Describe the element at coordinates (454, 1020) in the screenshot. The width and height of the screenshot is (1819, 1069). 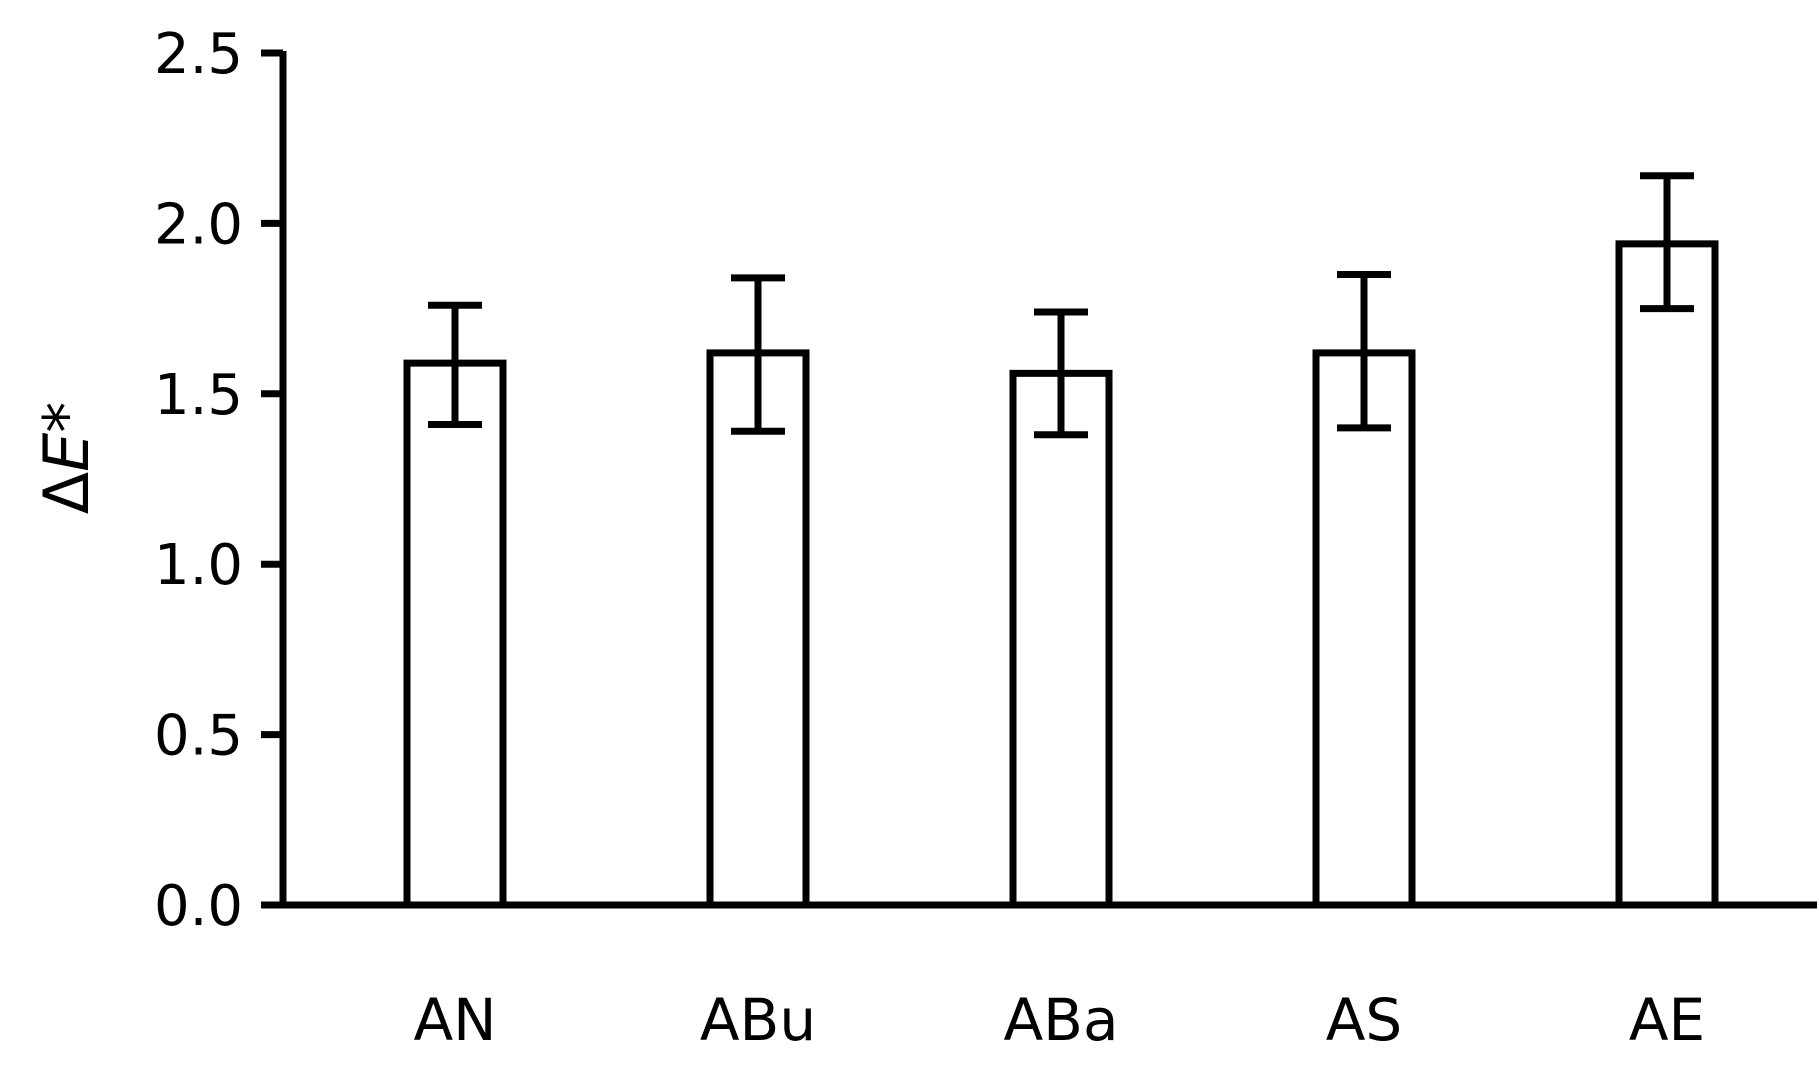
I see `x-category-label: AN` at that location.